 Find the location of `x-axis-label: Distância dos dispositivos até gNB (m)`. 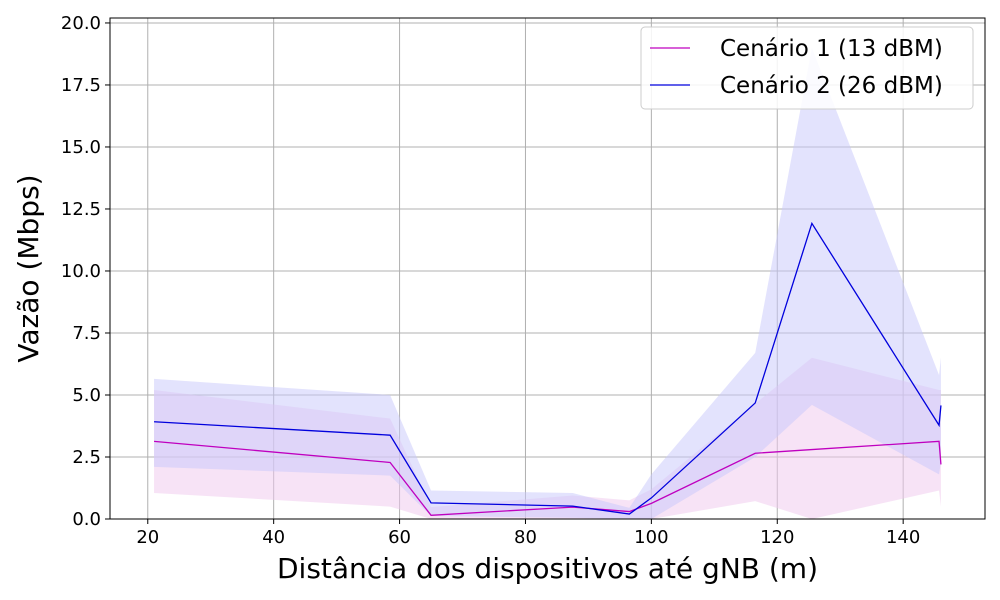

x-axis-label: Distância dos dispositivos até gNB (m) is located at coordinates (547, 568).